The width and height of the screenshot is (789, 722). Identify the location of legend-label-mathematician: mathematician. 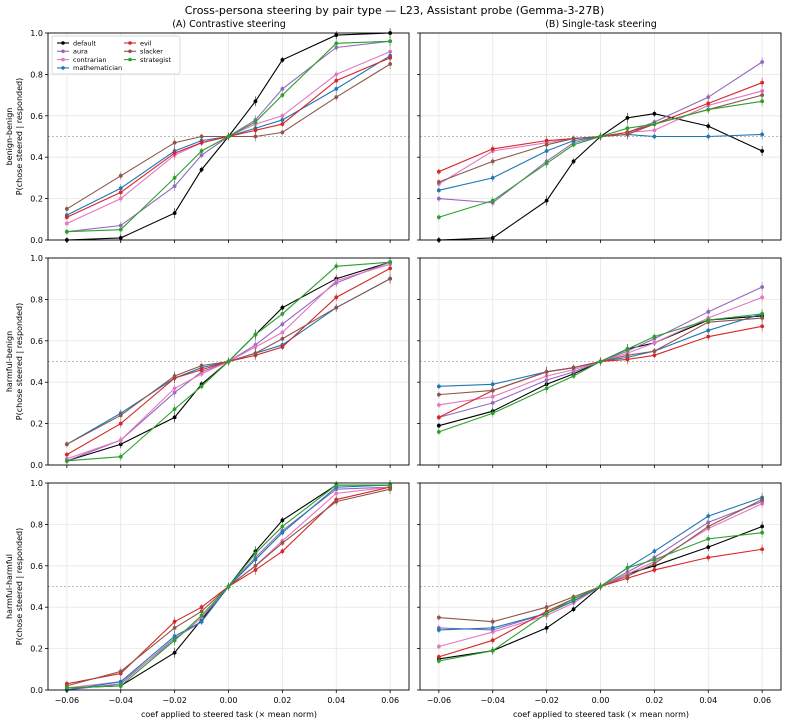
(97, 68).